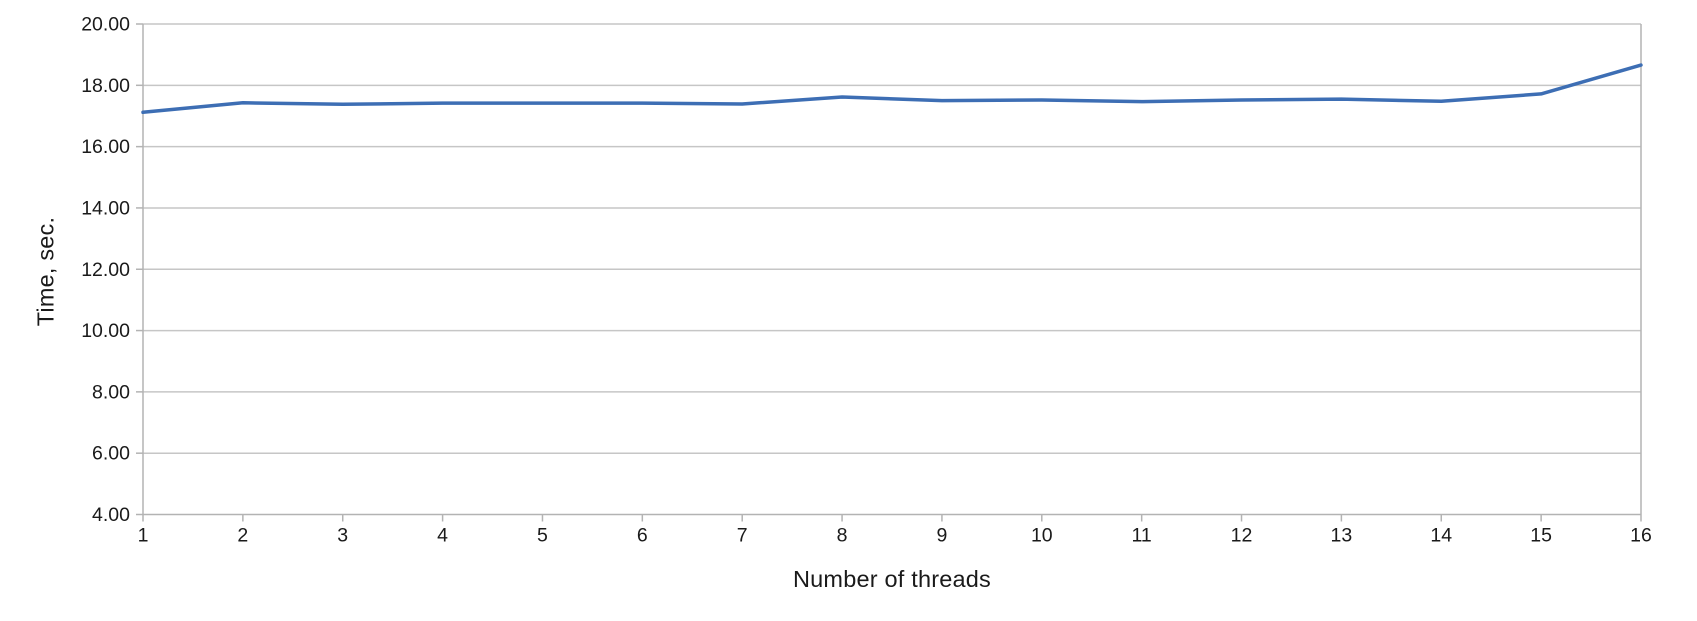 The image size is (1697, 621). I want to click on x-tick-label: 5, so click(542, 536).